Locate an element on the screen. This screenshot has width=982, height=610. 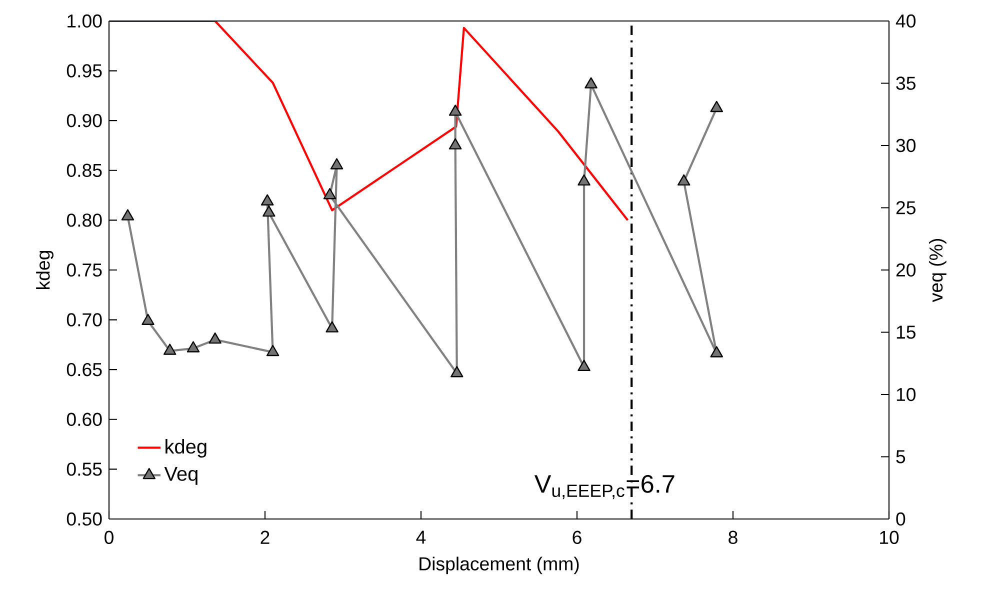
y2-tick-label: 35 is located at coordinates (906, 83).